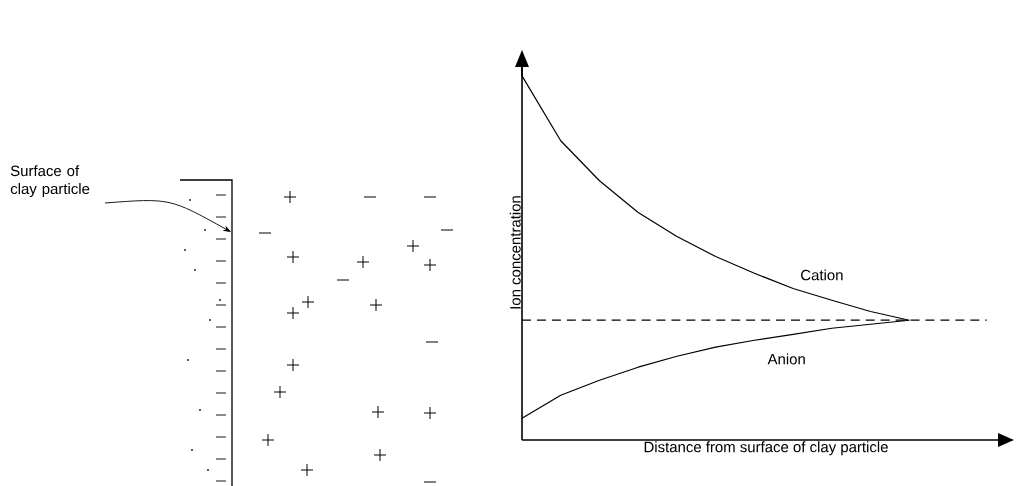 The width and height of the screenshot is (1022, 486). I want to click on x-axis-title: Distance from surface of clay particle, so click(766, 448).